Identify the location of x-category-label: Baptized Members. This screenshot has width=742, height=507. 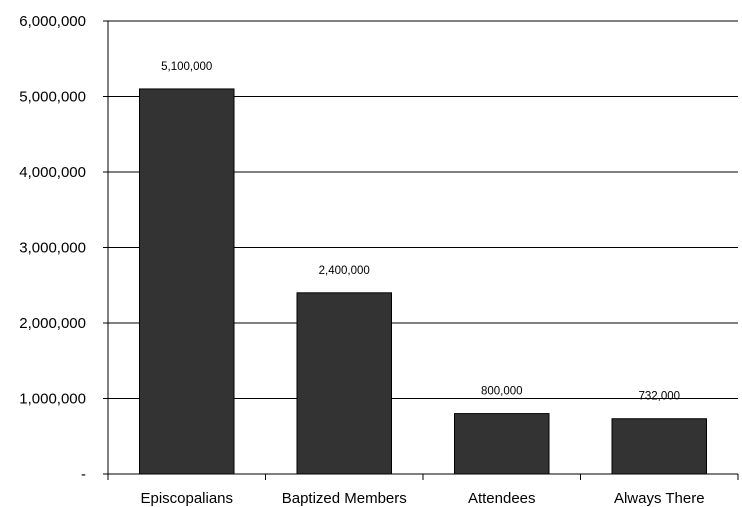
(344, 498).